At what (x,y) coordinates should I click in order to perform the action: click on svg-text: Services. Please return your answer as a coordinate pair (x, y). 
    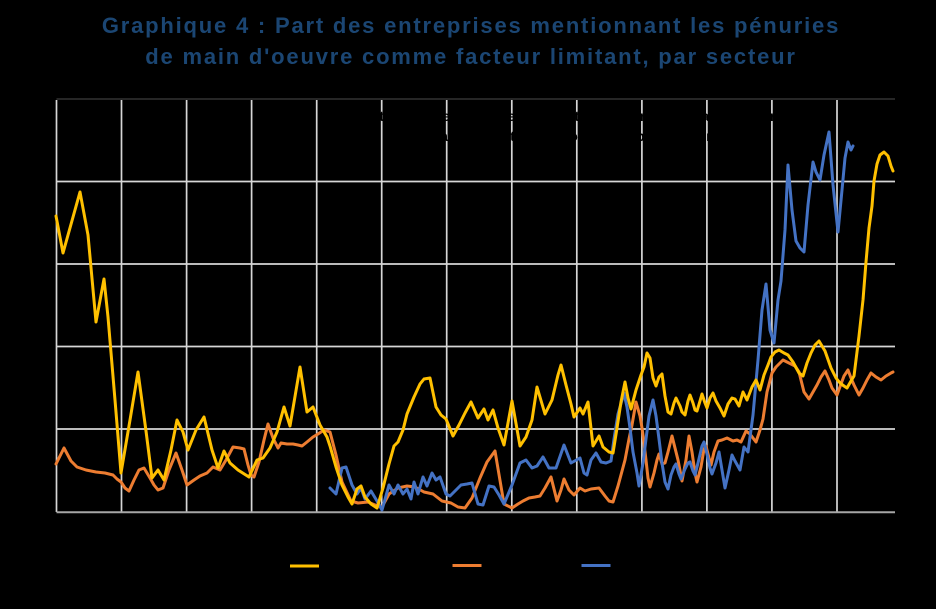
    Looking at the image, I should click on (513, 566).